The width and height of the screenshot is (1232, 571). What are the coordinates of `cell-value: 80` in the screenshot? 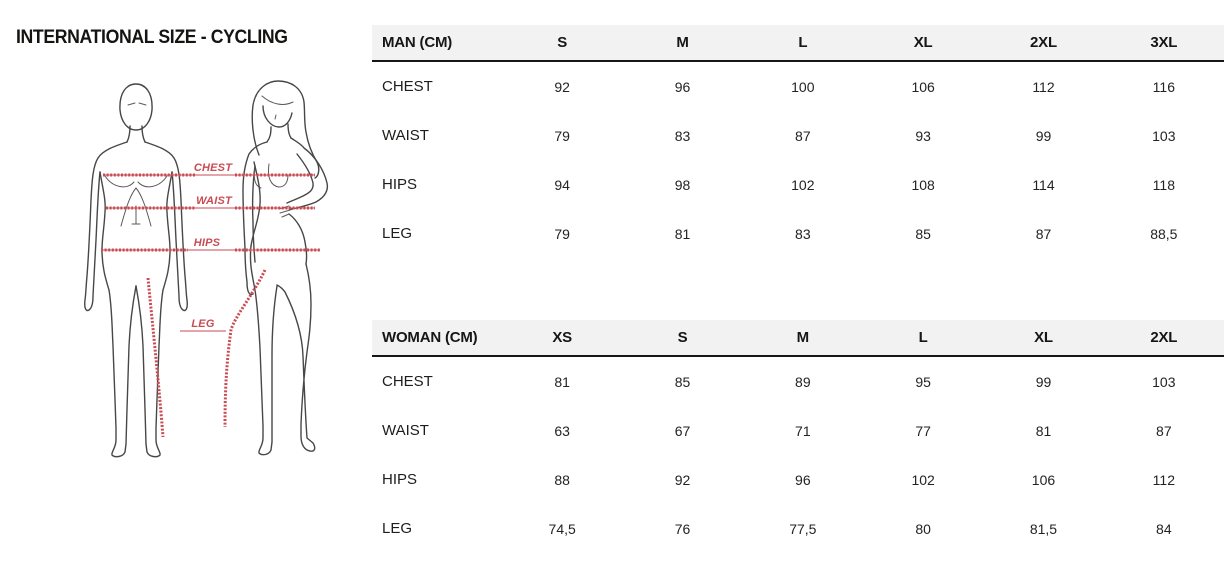 It's located at (923, 528).